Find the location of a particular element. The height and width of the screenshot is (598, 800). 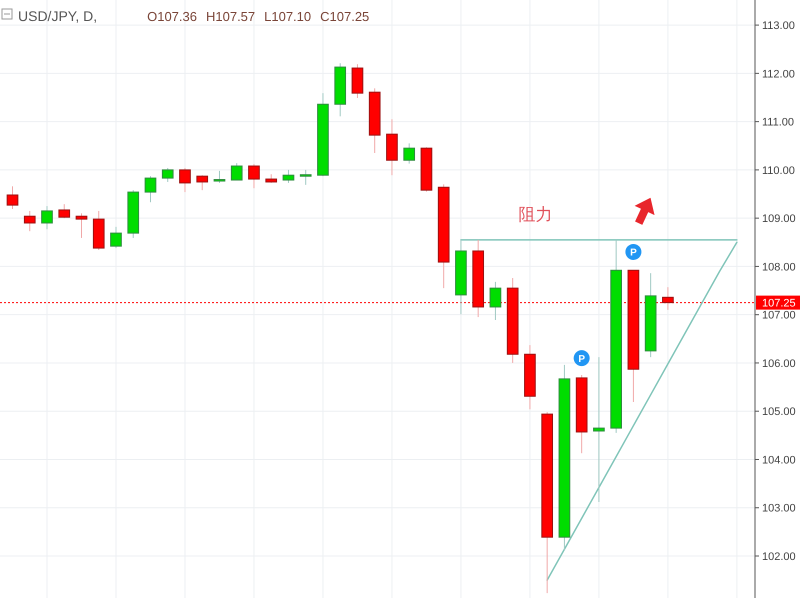

annotation: H107.57 is located at coordinates (231, 16).